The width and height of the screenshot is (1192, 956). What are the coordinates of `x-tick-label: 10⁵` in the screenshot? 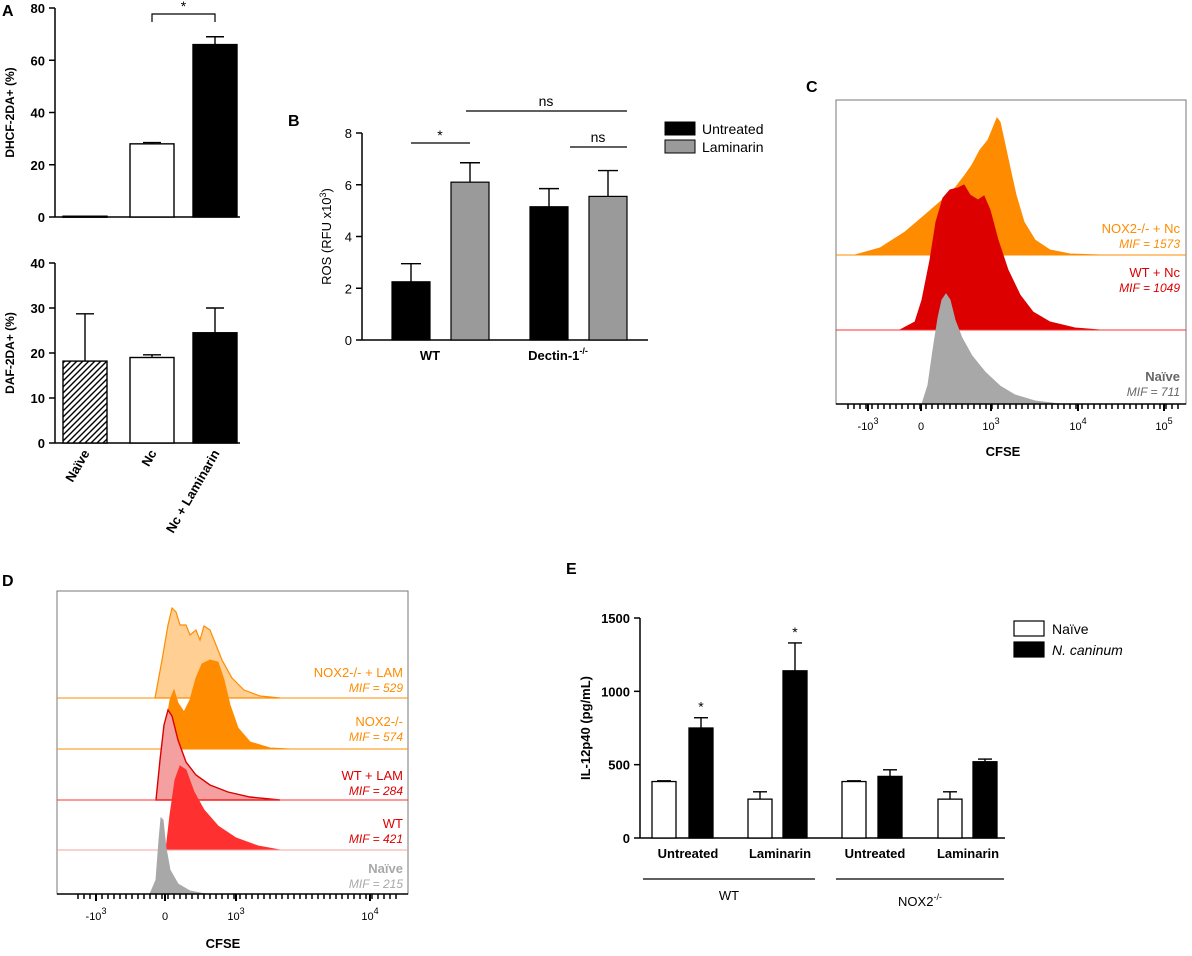 It's located at (1163, 424).